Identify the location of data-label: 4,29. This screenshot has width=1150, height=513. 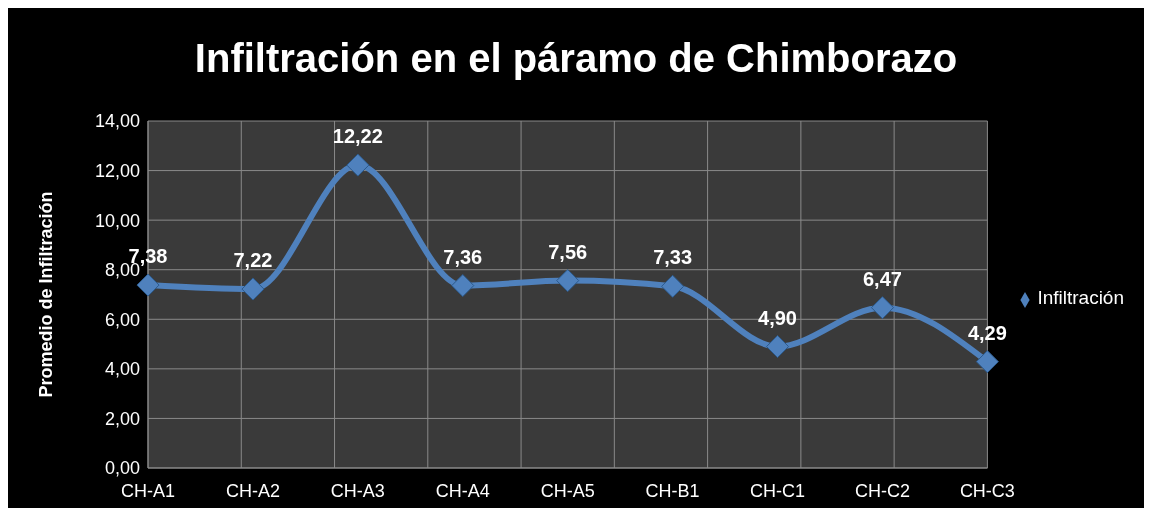
(987, 332).